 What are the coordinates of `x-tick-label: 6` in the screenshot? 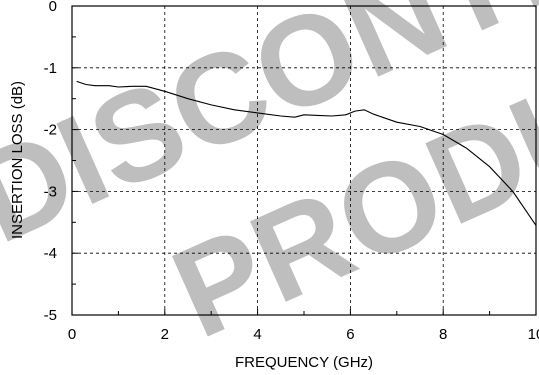 It's located at (350, 334).